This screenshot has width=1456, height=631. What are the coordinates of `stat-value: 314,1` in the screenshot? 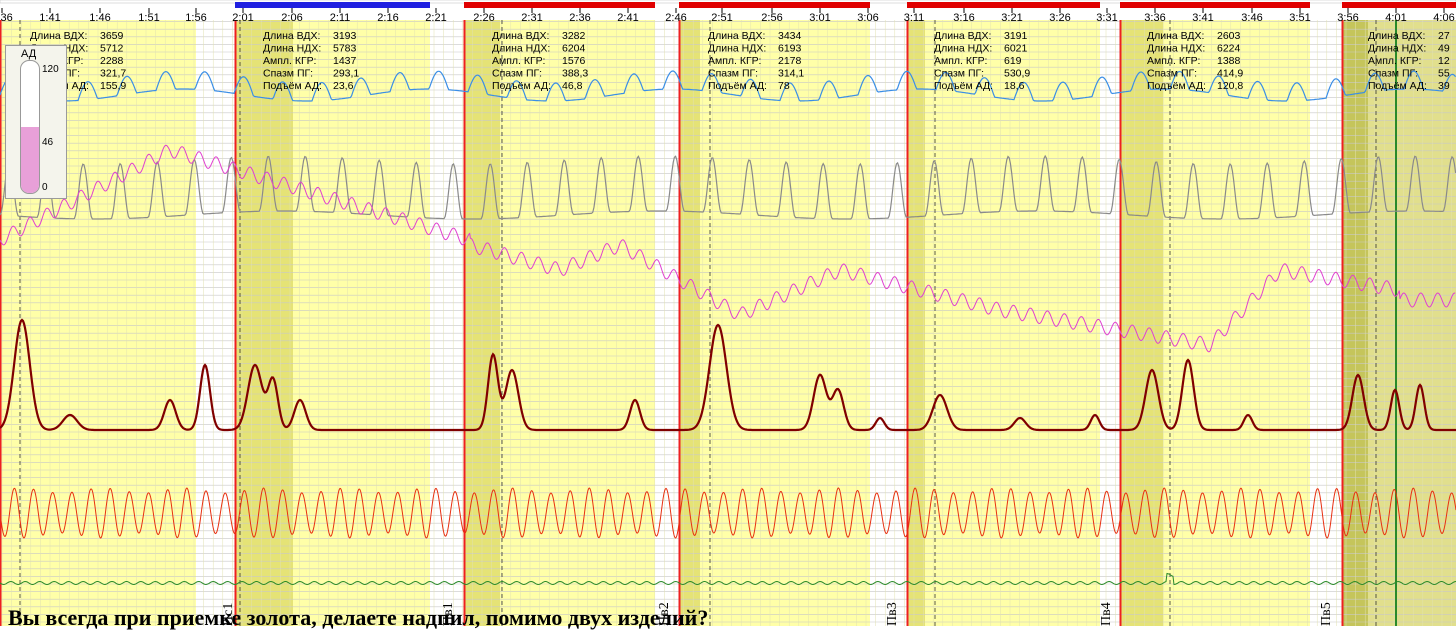 It's located at (791, 74).